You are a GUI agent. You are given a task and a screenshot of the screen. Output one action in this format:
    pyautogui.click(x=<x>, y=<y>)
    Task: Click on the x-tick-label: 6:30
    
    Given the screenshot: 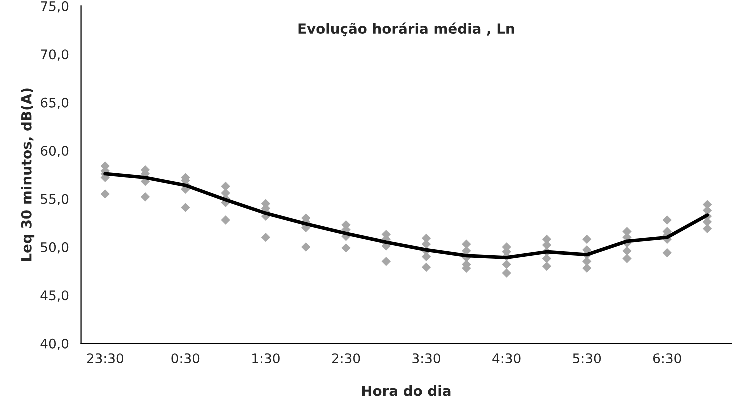 What is the action you would take?
    pyautogui.click(x=667, y=359)
    